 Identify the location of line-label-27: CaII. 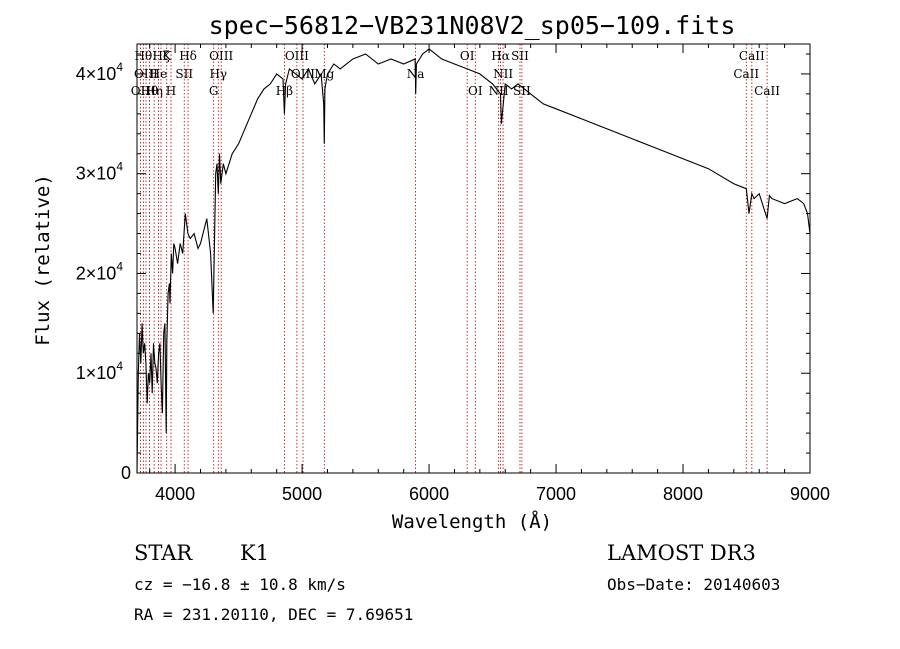
(752, 56).